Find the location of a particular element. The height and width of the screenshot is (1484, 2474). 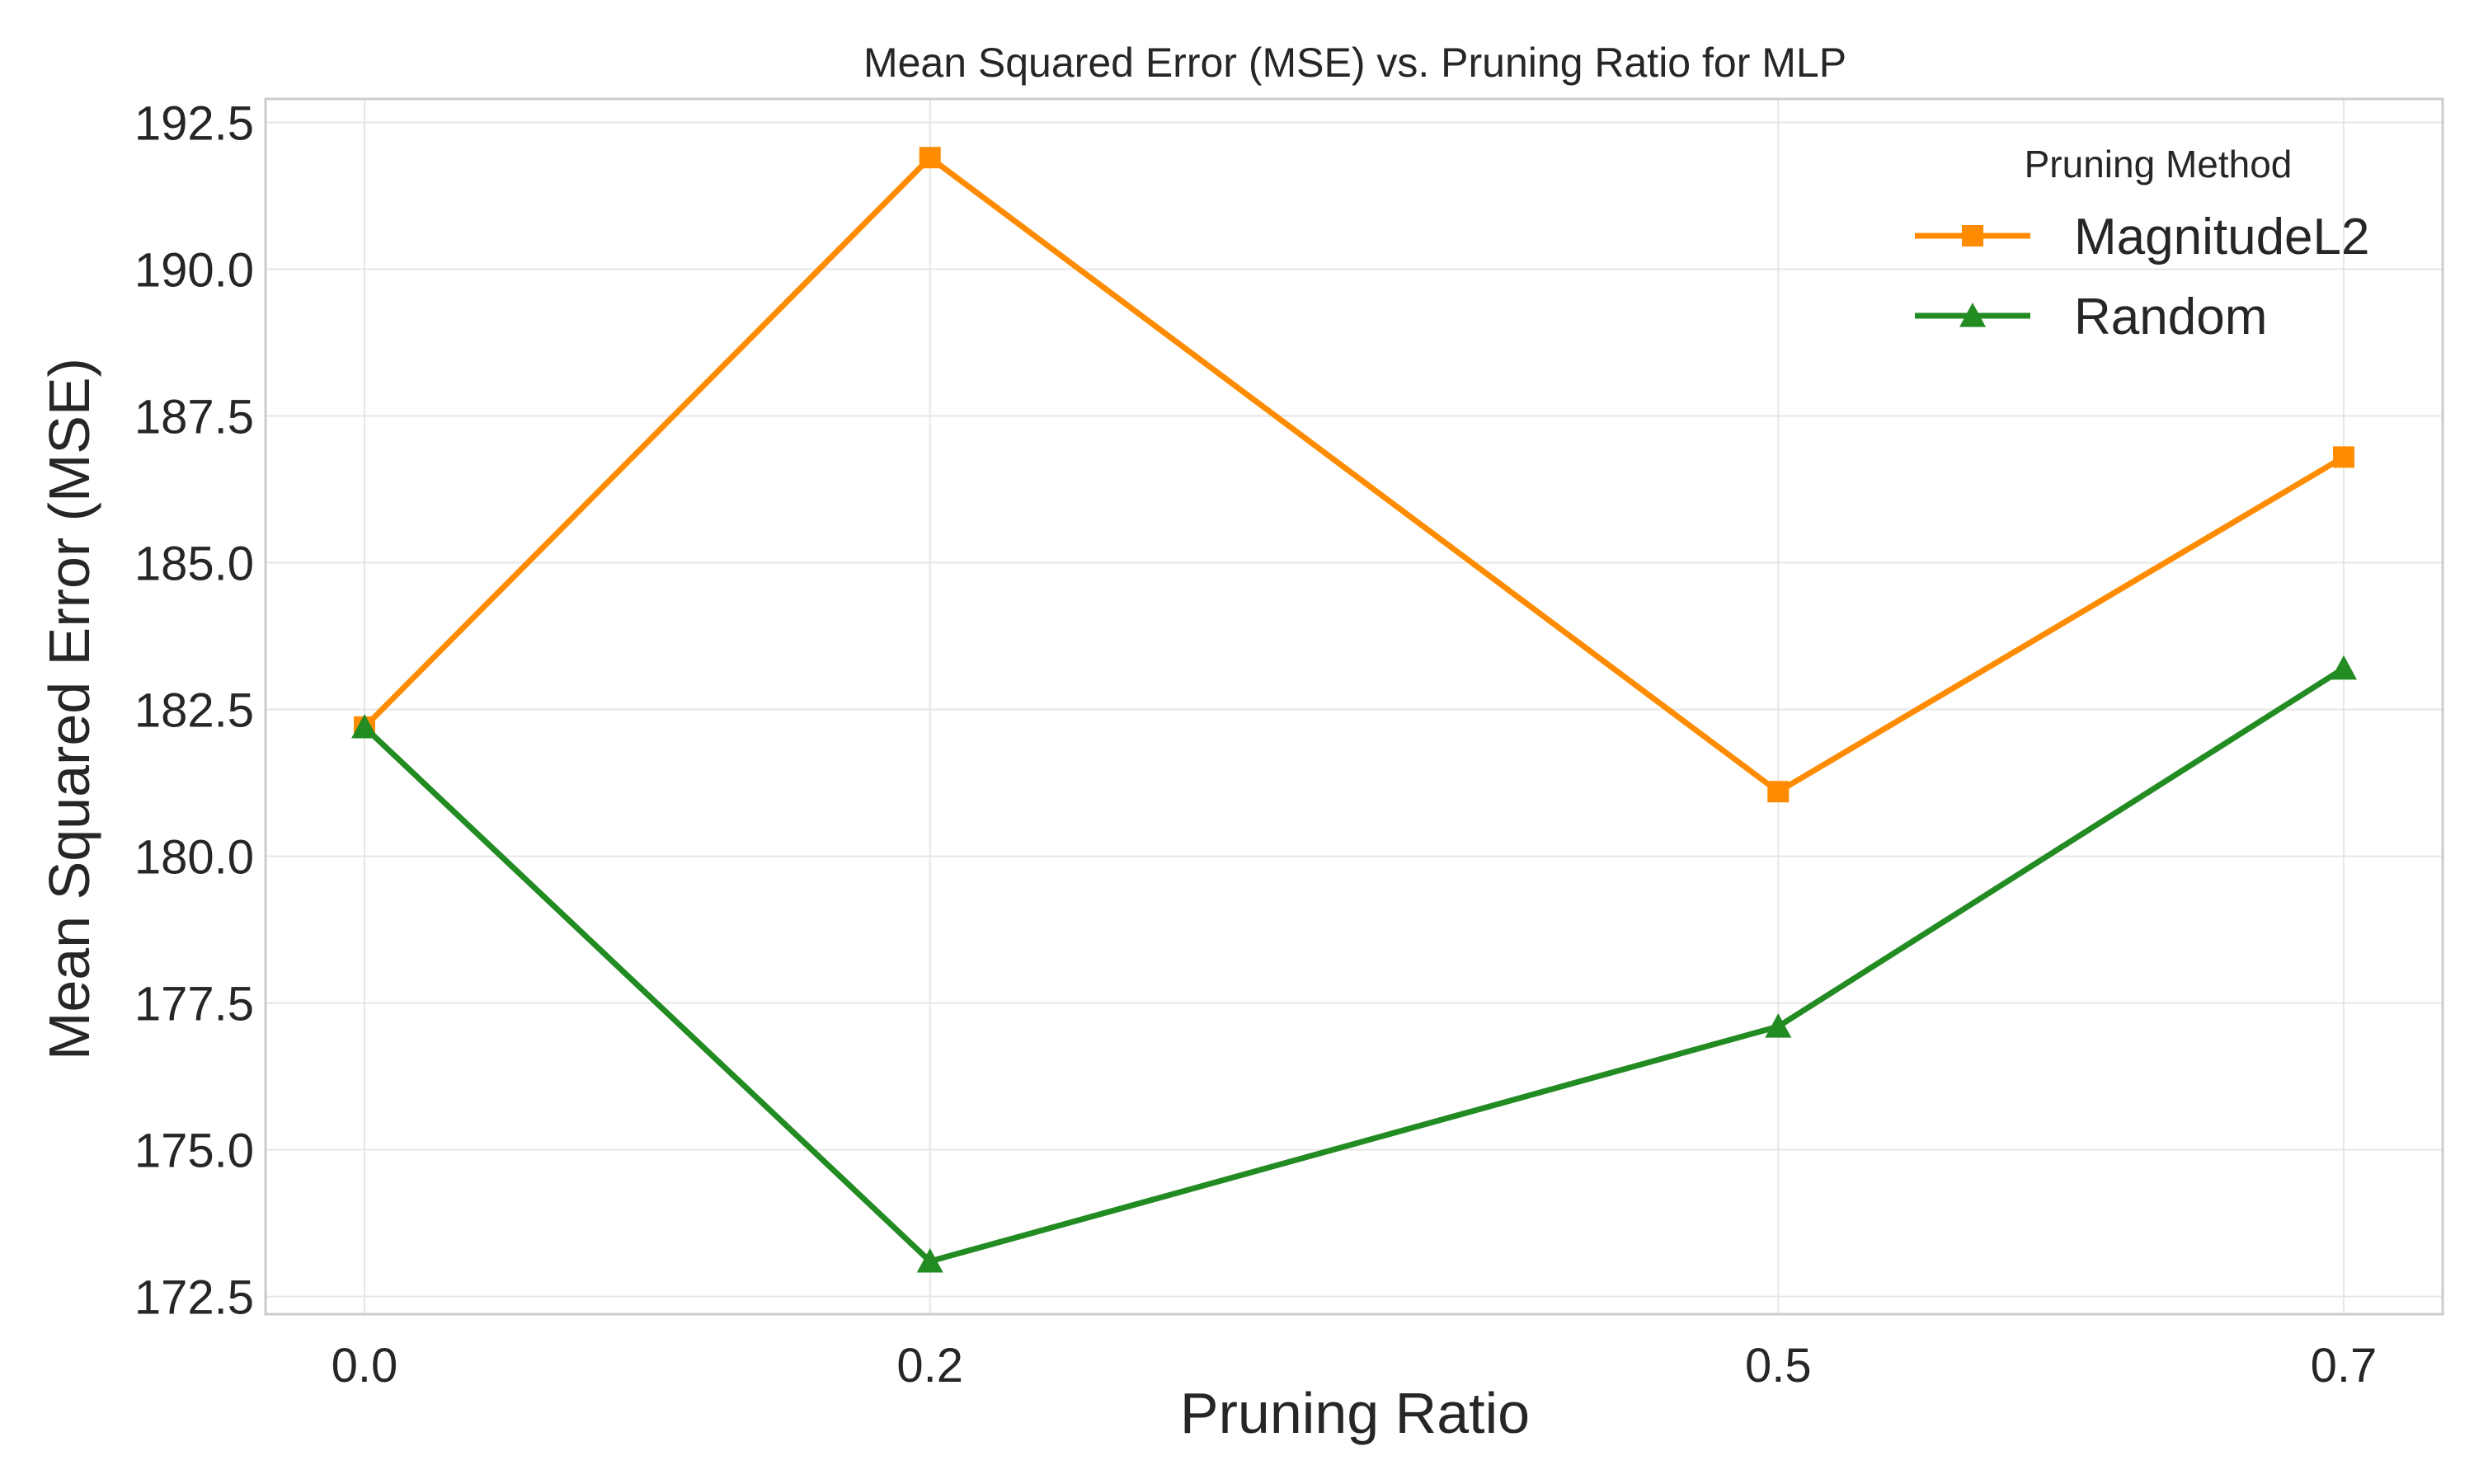

y-tick-label: 172.5 is located at coordinates (194, 1298).